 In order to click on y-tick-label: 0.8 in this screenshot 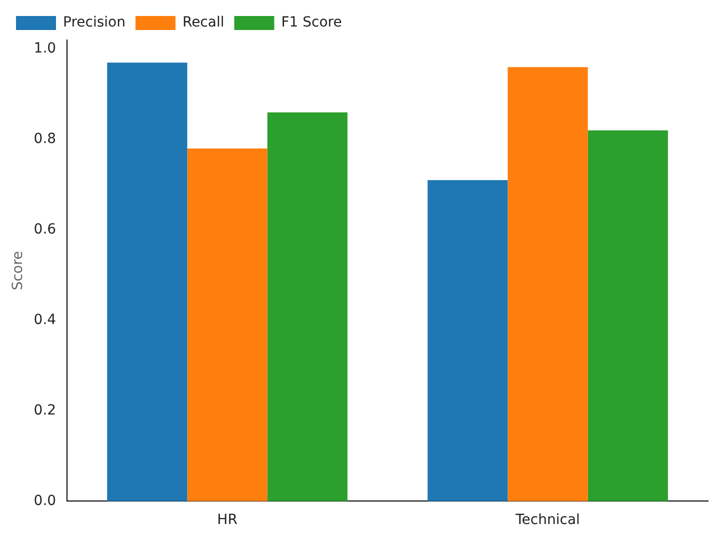, I will do `click(45, 139)`.